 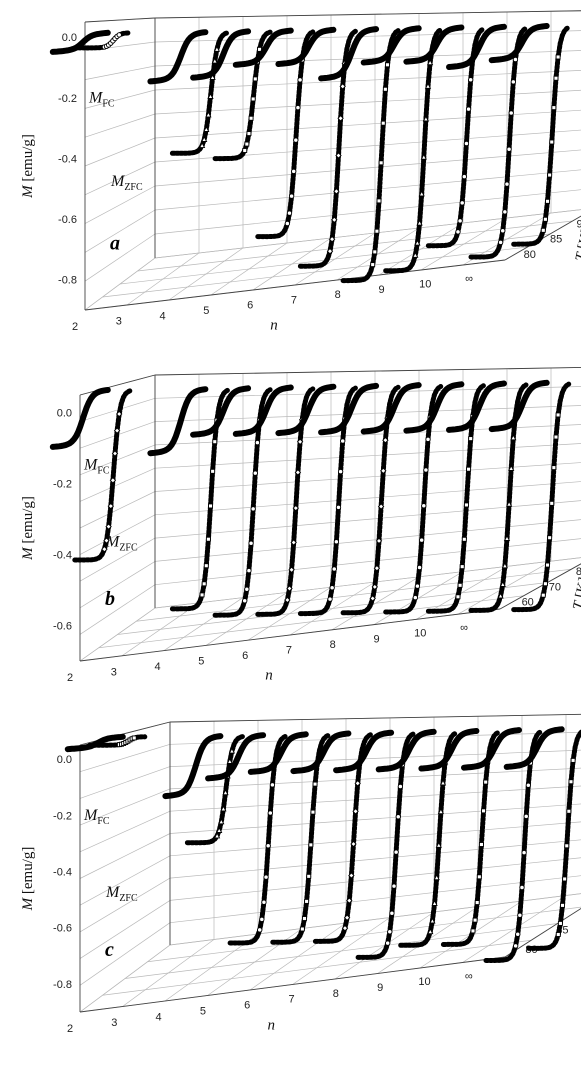 I want to click on z-axis-line, so click(x=542, y=932).